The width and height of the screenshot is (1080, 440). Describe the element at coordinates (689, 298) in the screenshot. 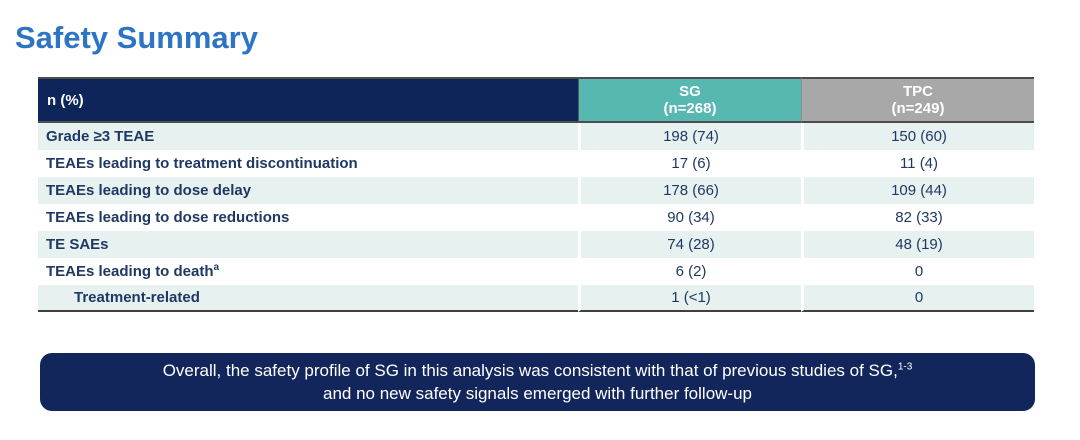

I see `sg-value: 1 (<1)` at that location.